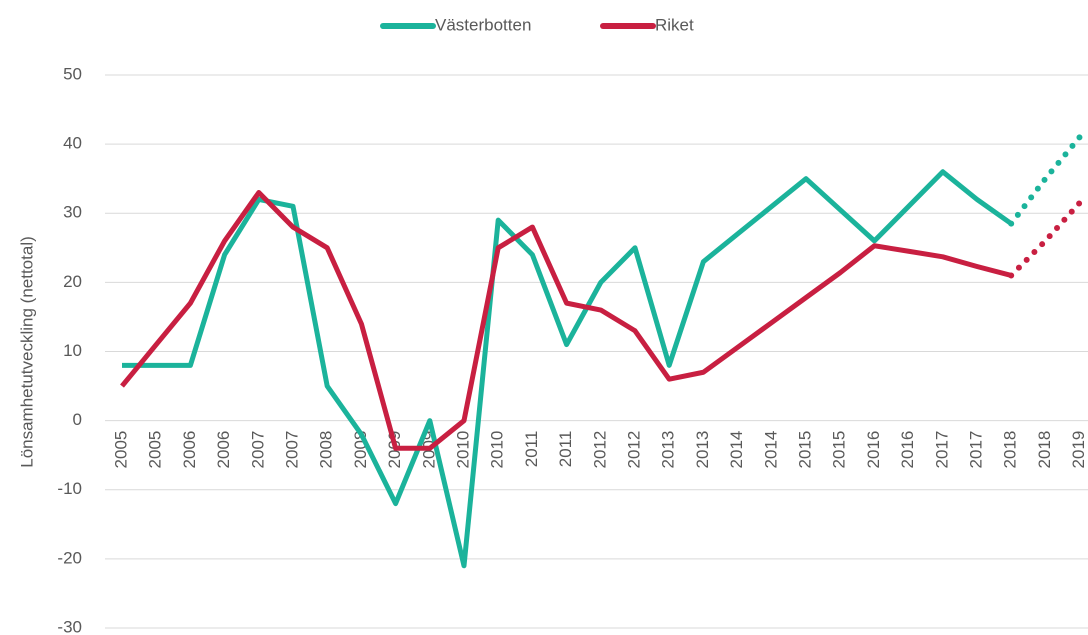 This screenshot has width=1088, height=635. Describe the element at coordinates (72, 350) in the screenshot. I see `y-tick-label: 10` at that location.